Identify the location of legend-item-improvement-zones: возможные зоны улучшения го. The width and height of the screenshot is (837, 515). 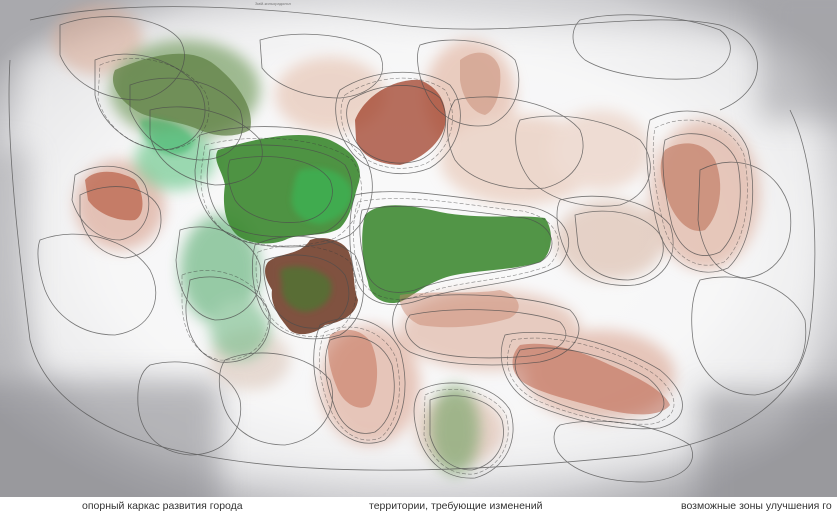
(756, 506).